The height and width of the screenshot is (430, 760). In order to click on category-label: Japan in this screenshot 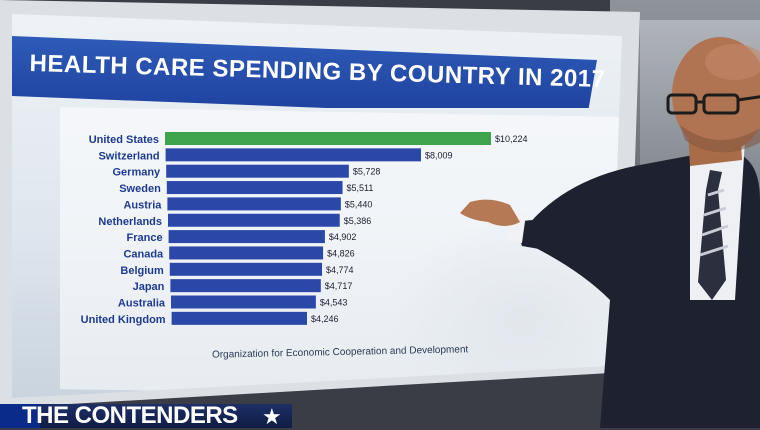, I will do `click(149, 287)`.